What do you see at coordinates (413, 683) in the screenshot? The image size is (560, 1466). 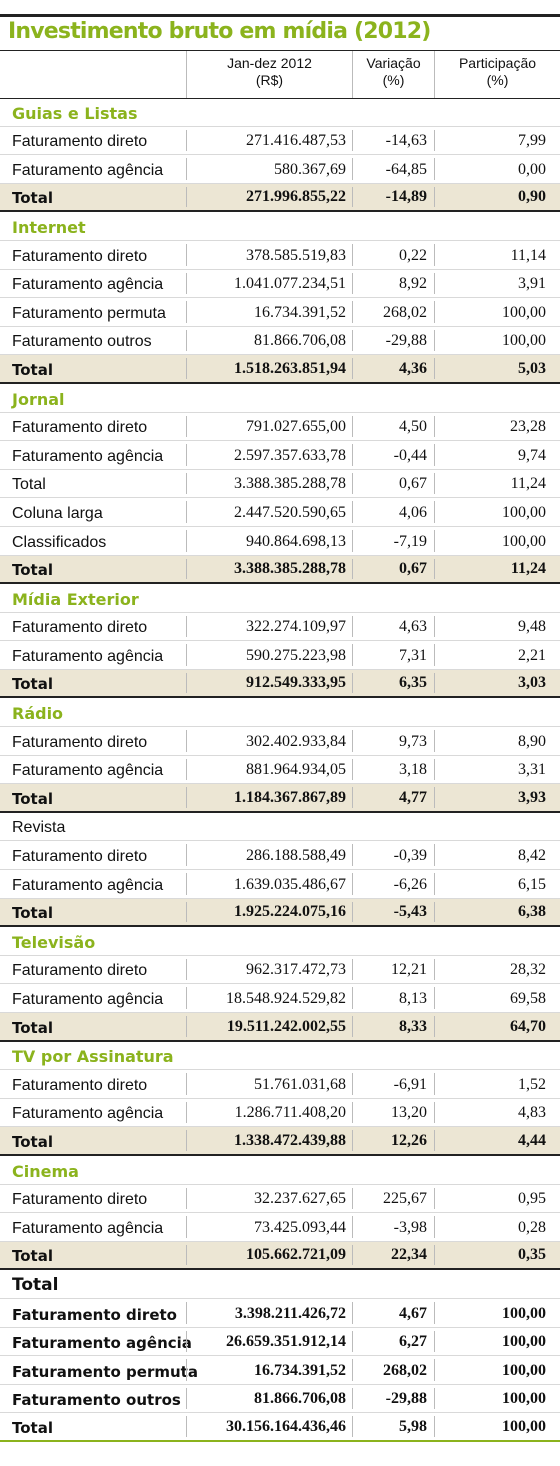 I see `variation-cell: 6,35` at bounding box center [413, 683].